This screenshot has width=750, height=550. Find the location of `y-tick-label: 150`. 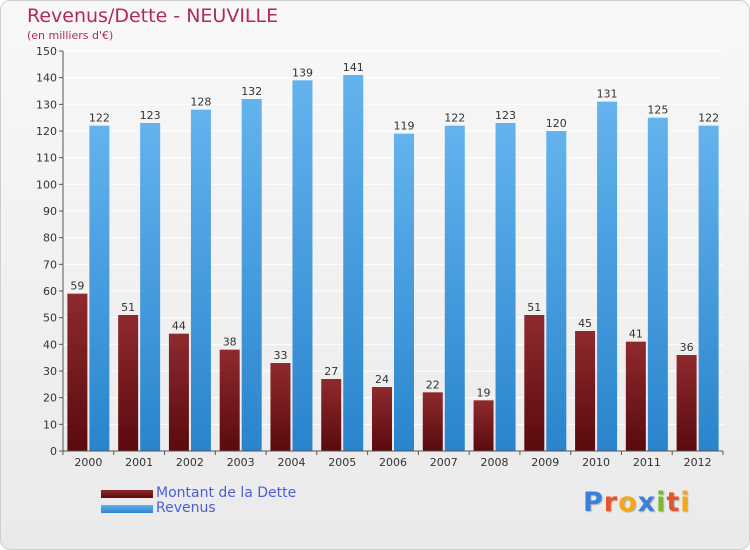

y-tick-label: 150 is located at coordinates (46, 51).